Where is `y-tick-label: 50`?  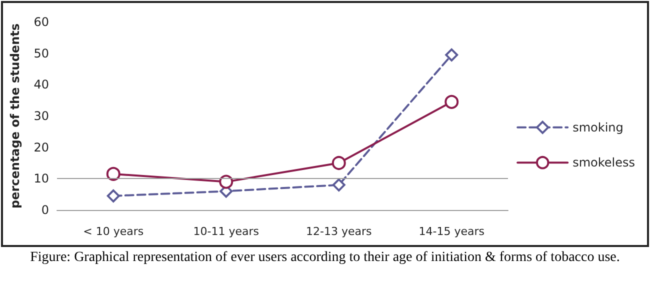 y-tick-label: 50 is located at coordinates (41, 53).